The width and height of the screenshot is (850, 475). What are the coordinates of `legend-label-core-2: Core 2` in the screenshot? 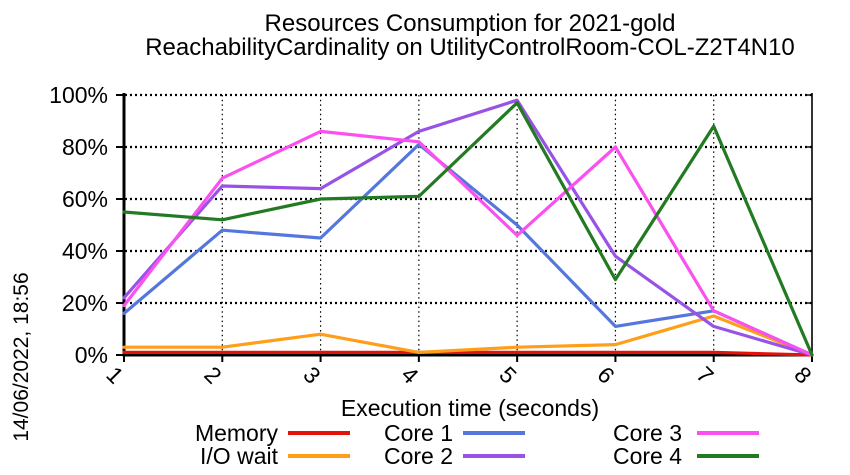 It's located at (418, 456).